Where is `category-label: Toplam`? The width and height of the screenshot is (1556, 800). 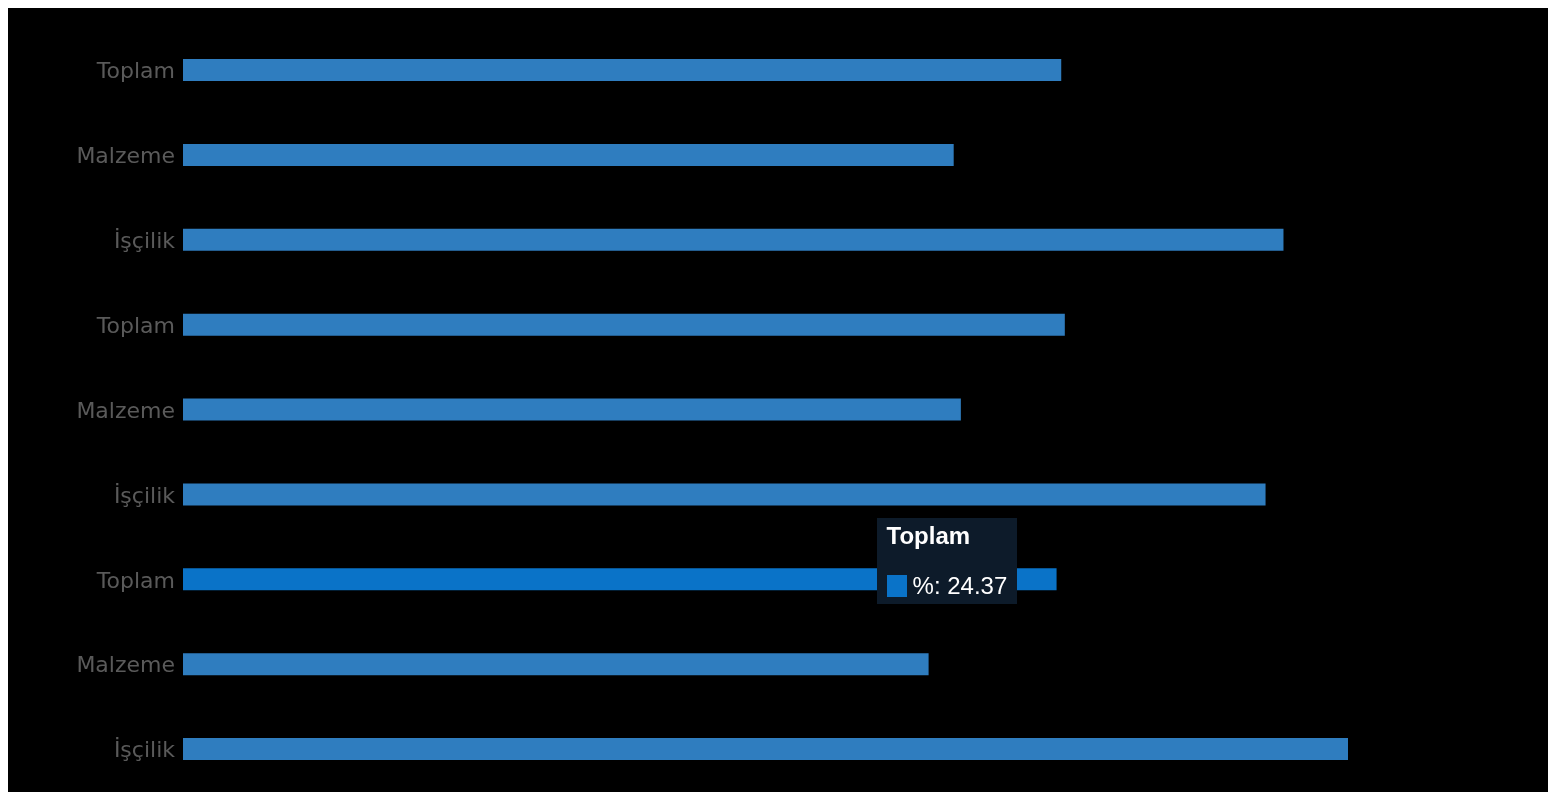
category-label: Toplam is located at coordinates (928, 535).